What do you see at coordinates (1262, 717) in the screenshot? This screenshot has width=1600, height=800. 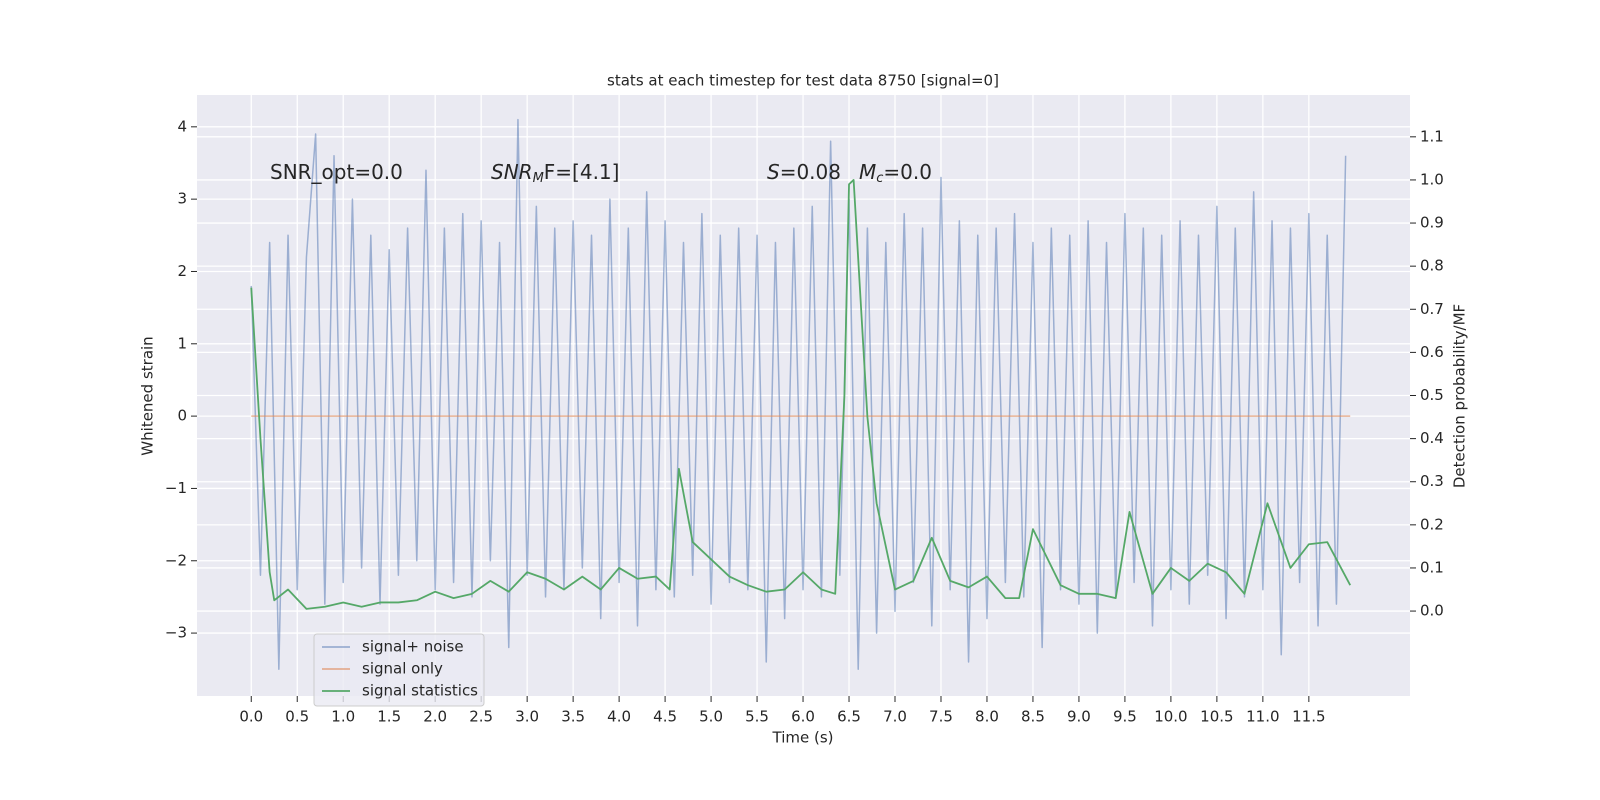 I see `x-tick-label: 11.0` at bounding box center [1262, 717].